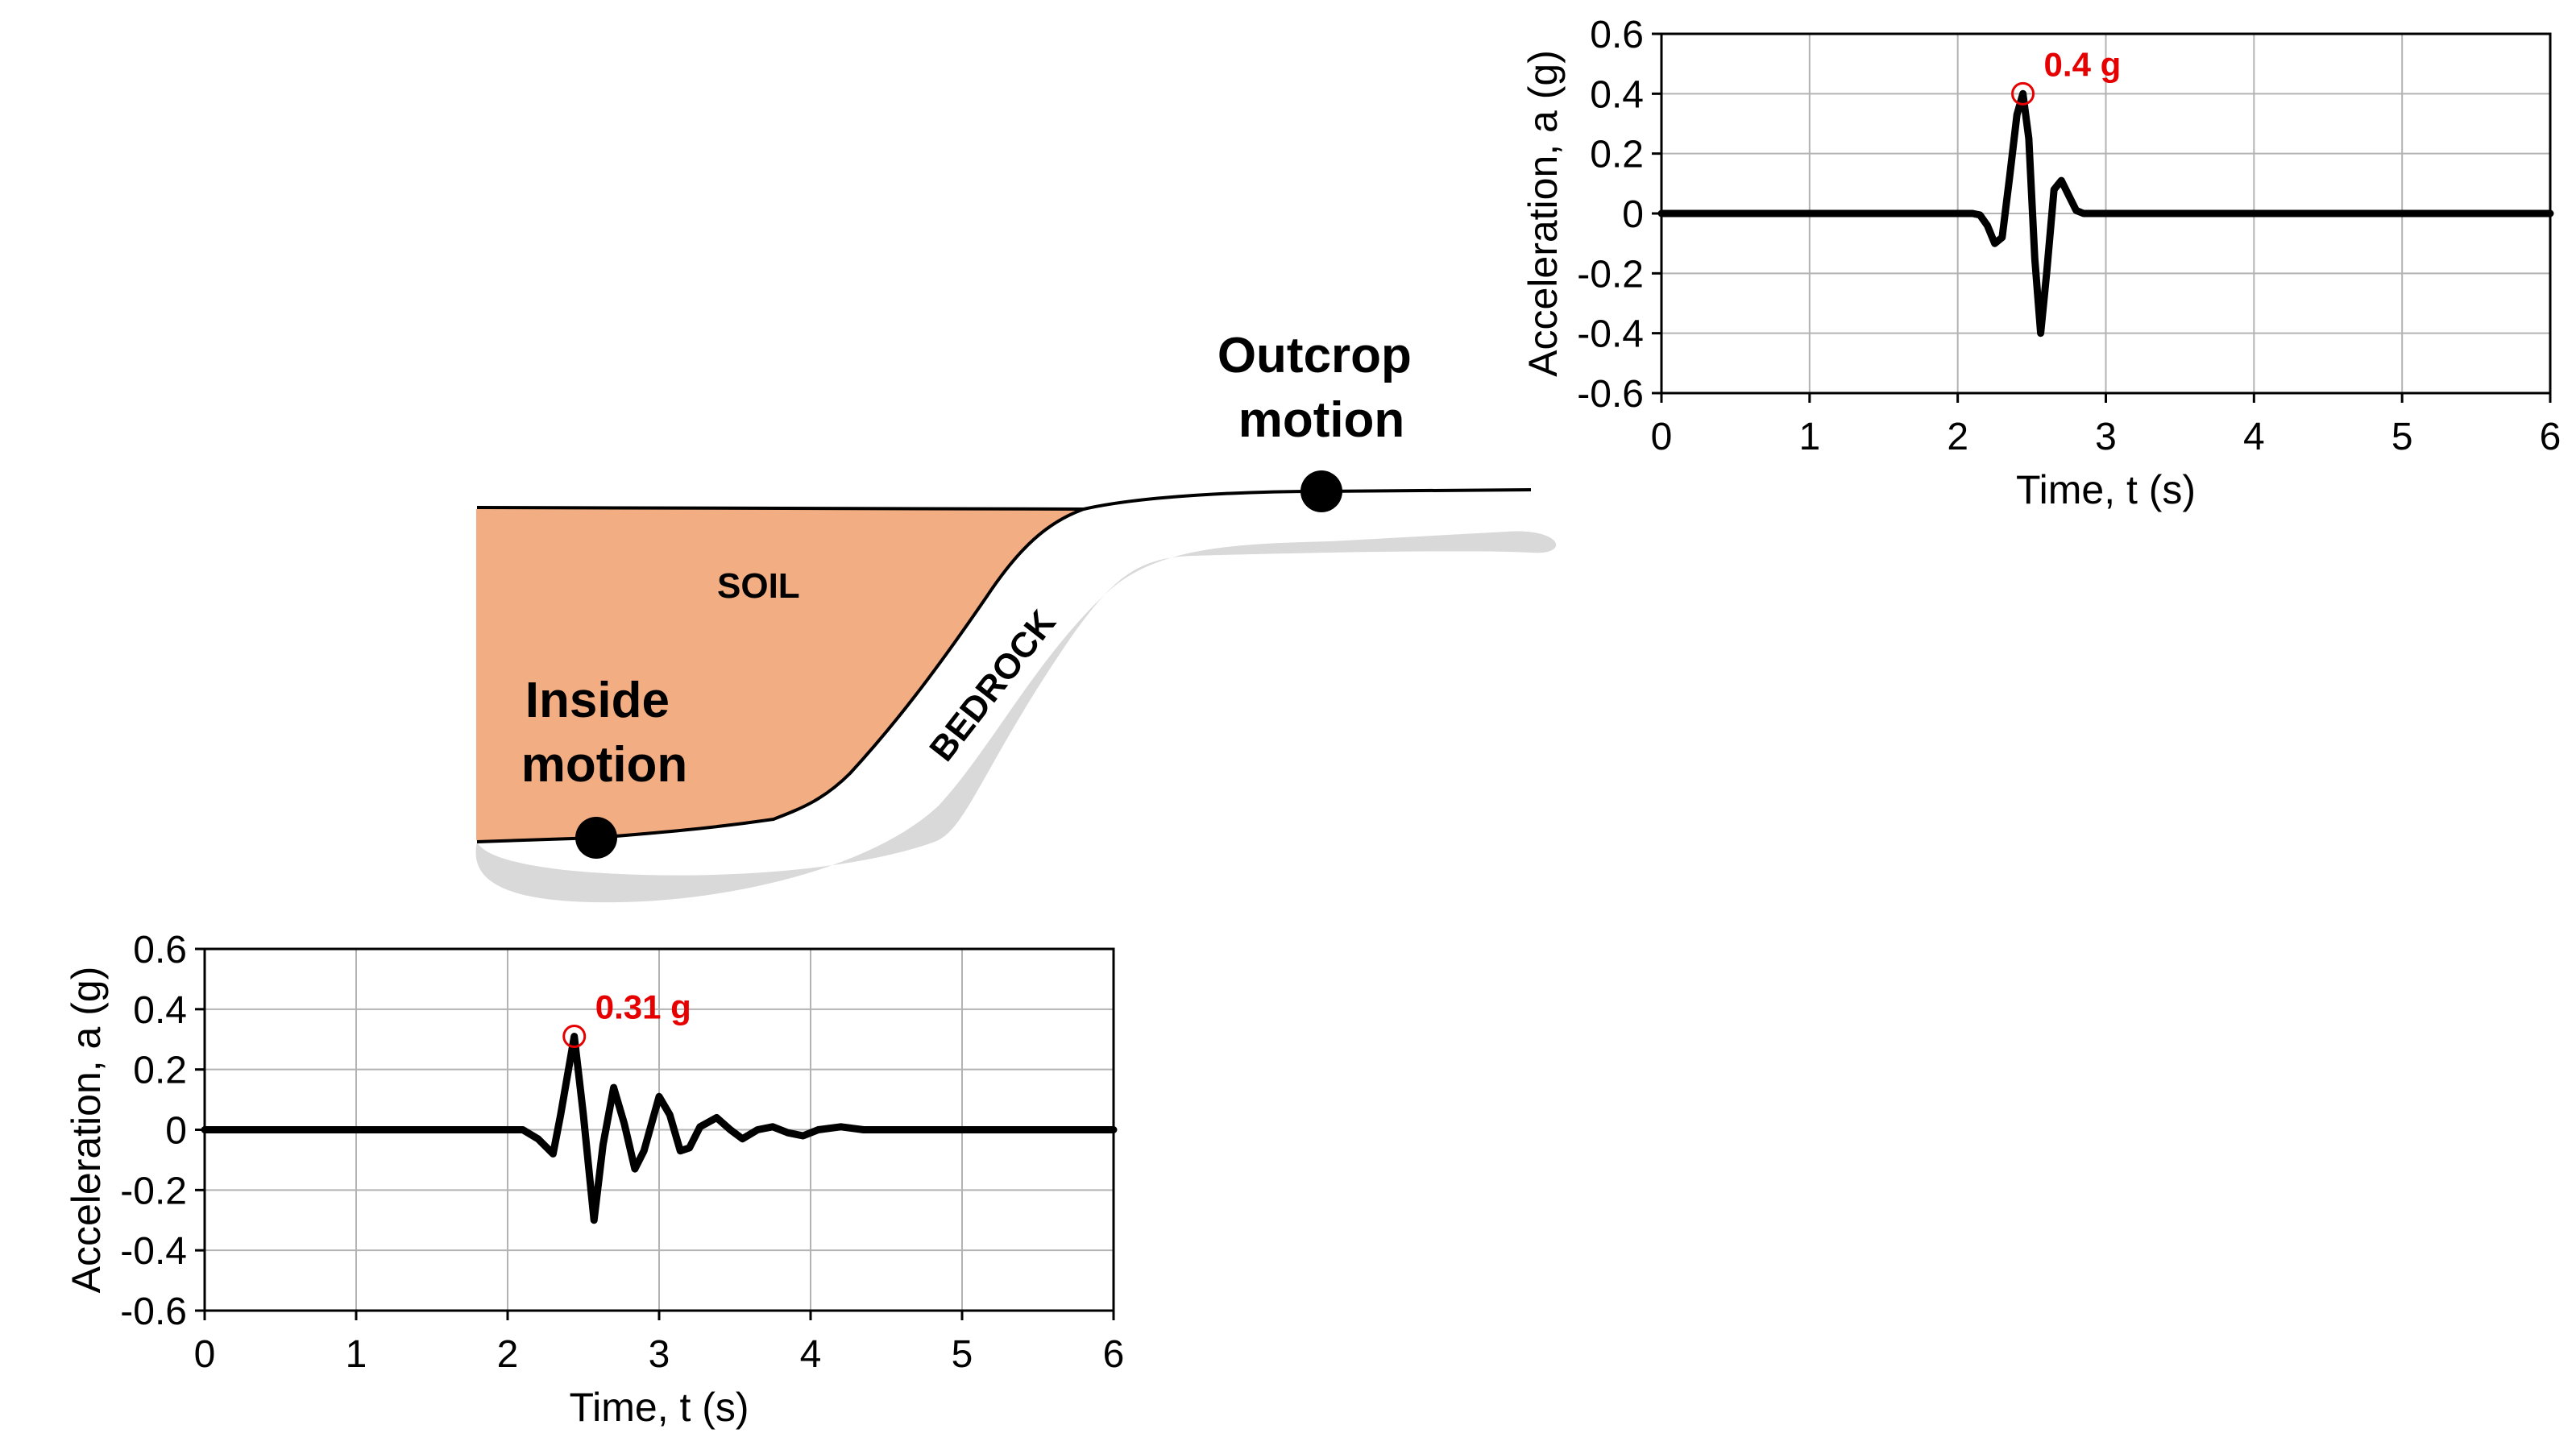  What do you see at coordinates (596, 838) in the screenshot?
I see `inside-motion-marker` at bounding box center [596, 838].